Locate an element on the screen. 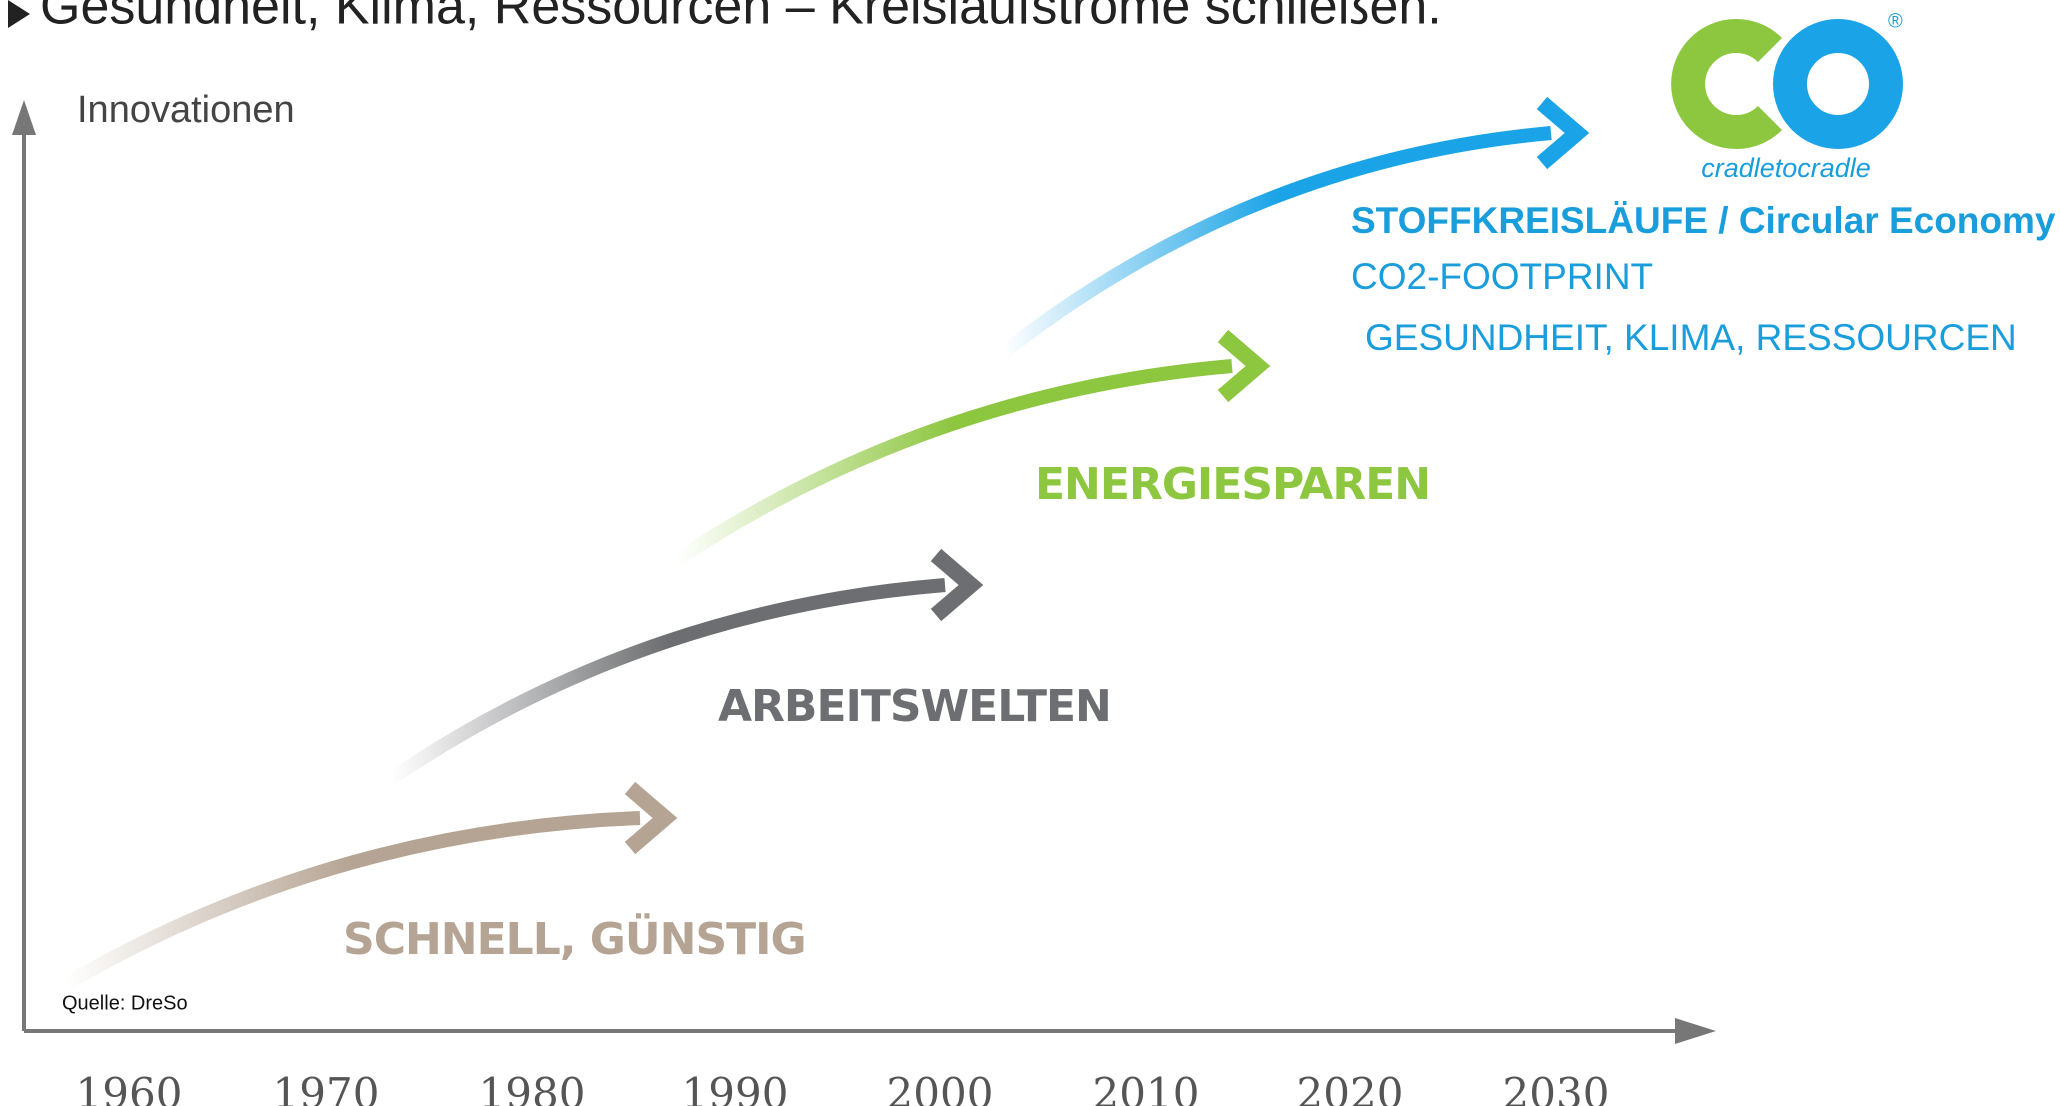 This screenshot has width=2060, height=1106. x-label: 2020 is located at coordinates (1350, 1087).